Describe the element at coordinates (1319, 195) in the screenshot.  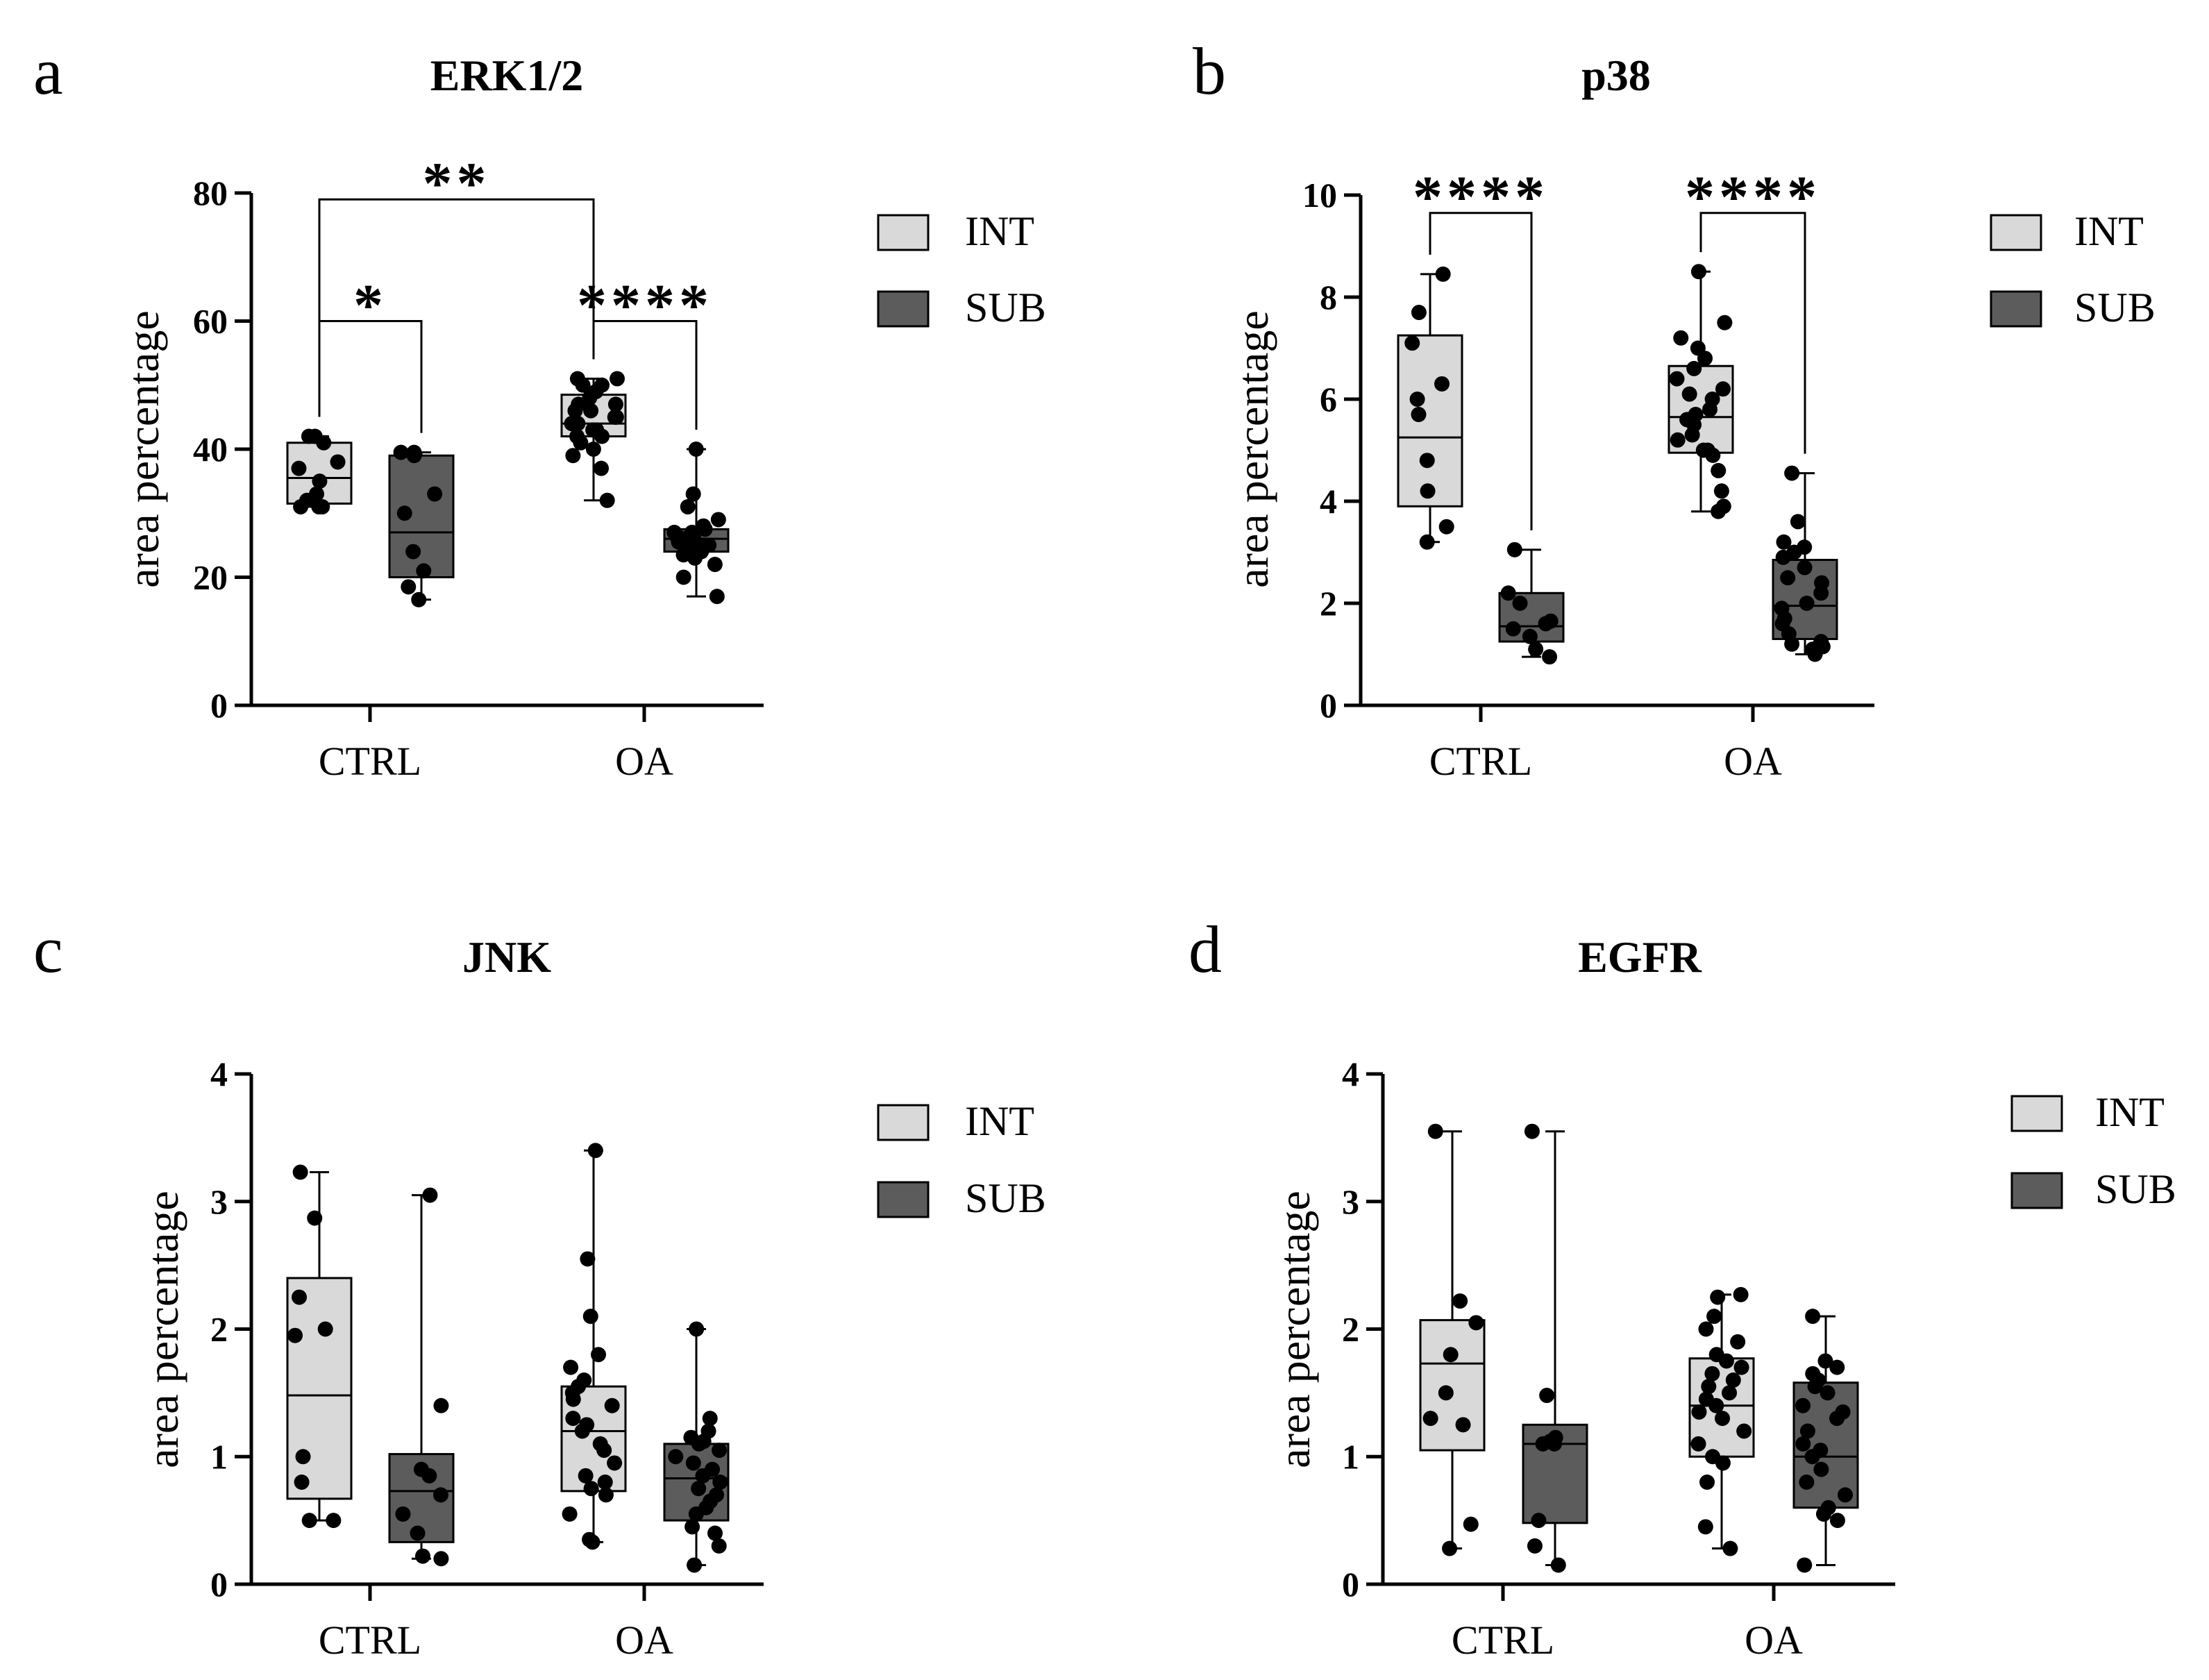
I see `y-tick-label: 10` at that location.